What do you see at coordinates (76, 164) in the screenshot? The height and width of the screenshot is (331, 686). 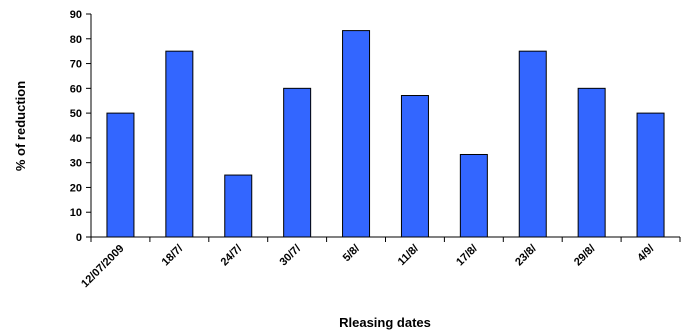 I see `y-tick-label: 30` at bounding box center [76, 164].